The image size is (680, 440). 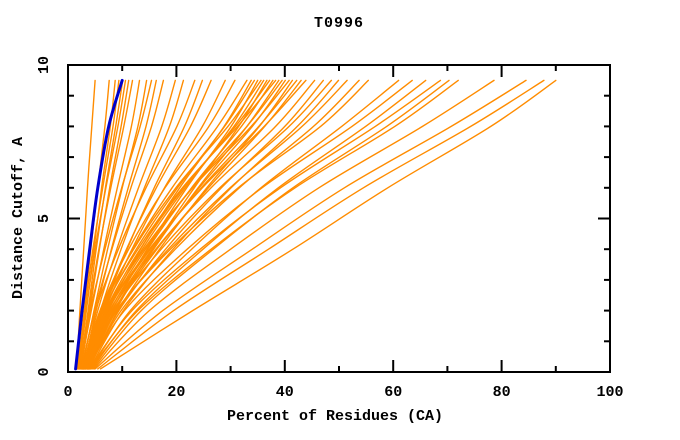 What do you see at coordinates (67, 392) in the screenshot?
I see `x-tick-label: 0` at bounding box center [67, 392].